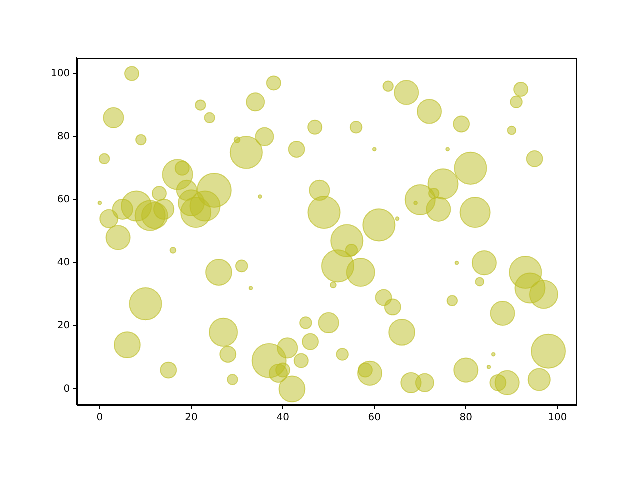 This screenshot has width=640, height=480. I want to click on y-tick-label: 20, so click(63, 326).